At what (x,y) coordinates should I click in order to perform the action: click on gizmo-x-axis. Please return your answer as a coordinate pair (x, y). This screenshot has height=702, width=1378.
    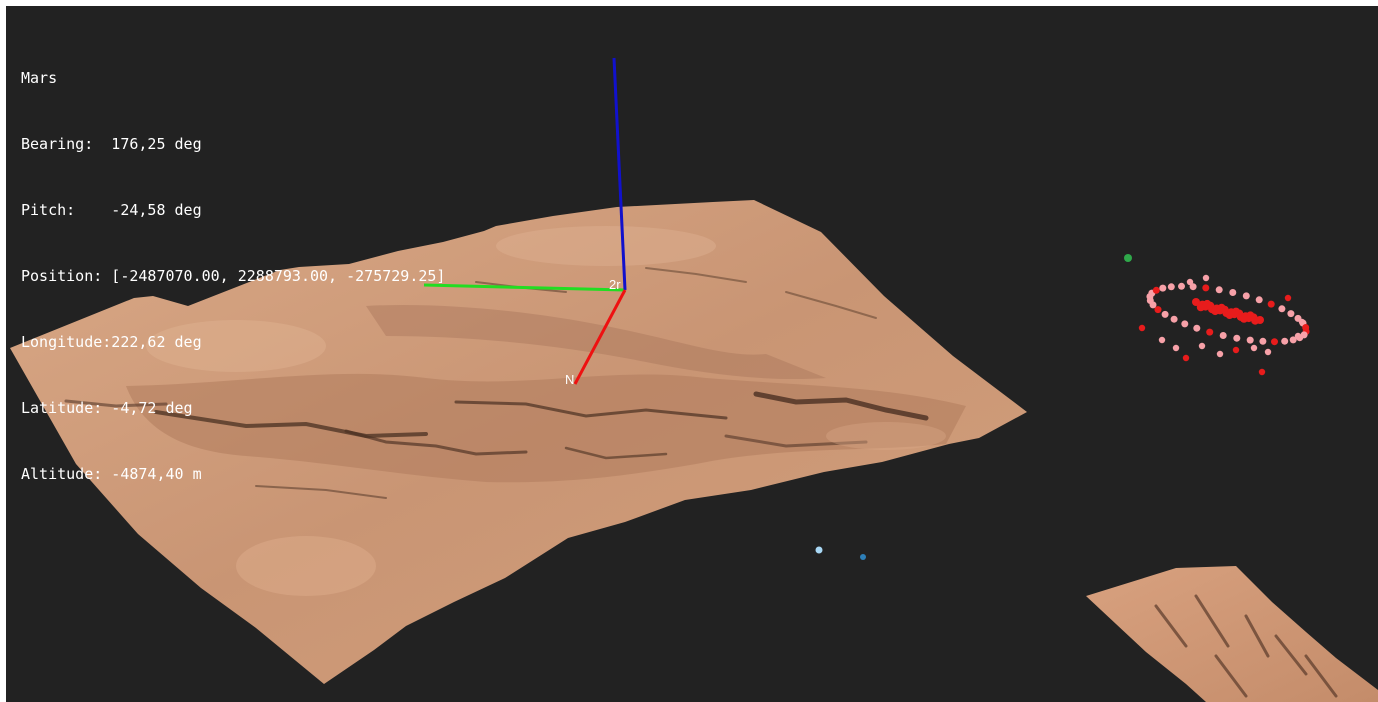
    Looking at the image, I should click on (524, 287).